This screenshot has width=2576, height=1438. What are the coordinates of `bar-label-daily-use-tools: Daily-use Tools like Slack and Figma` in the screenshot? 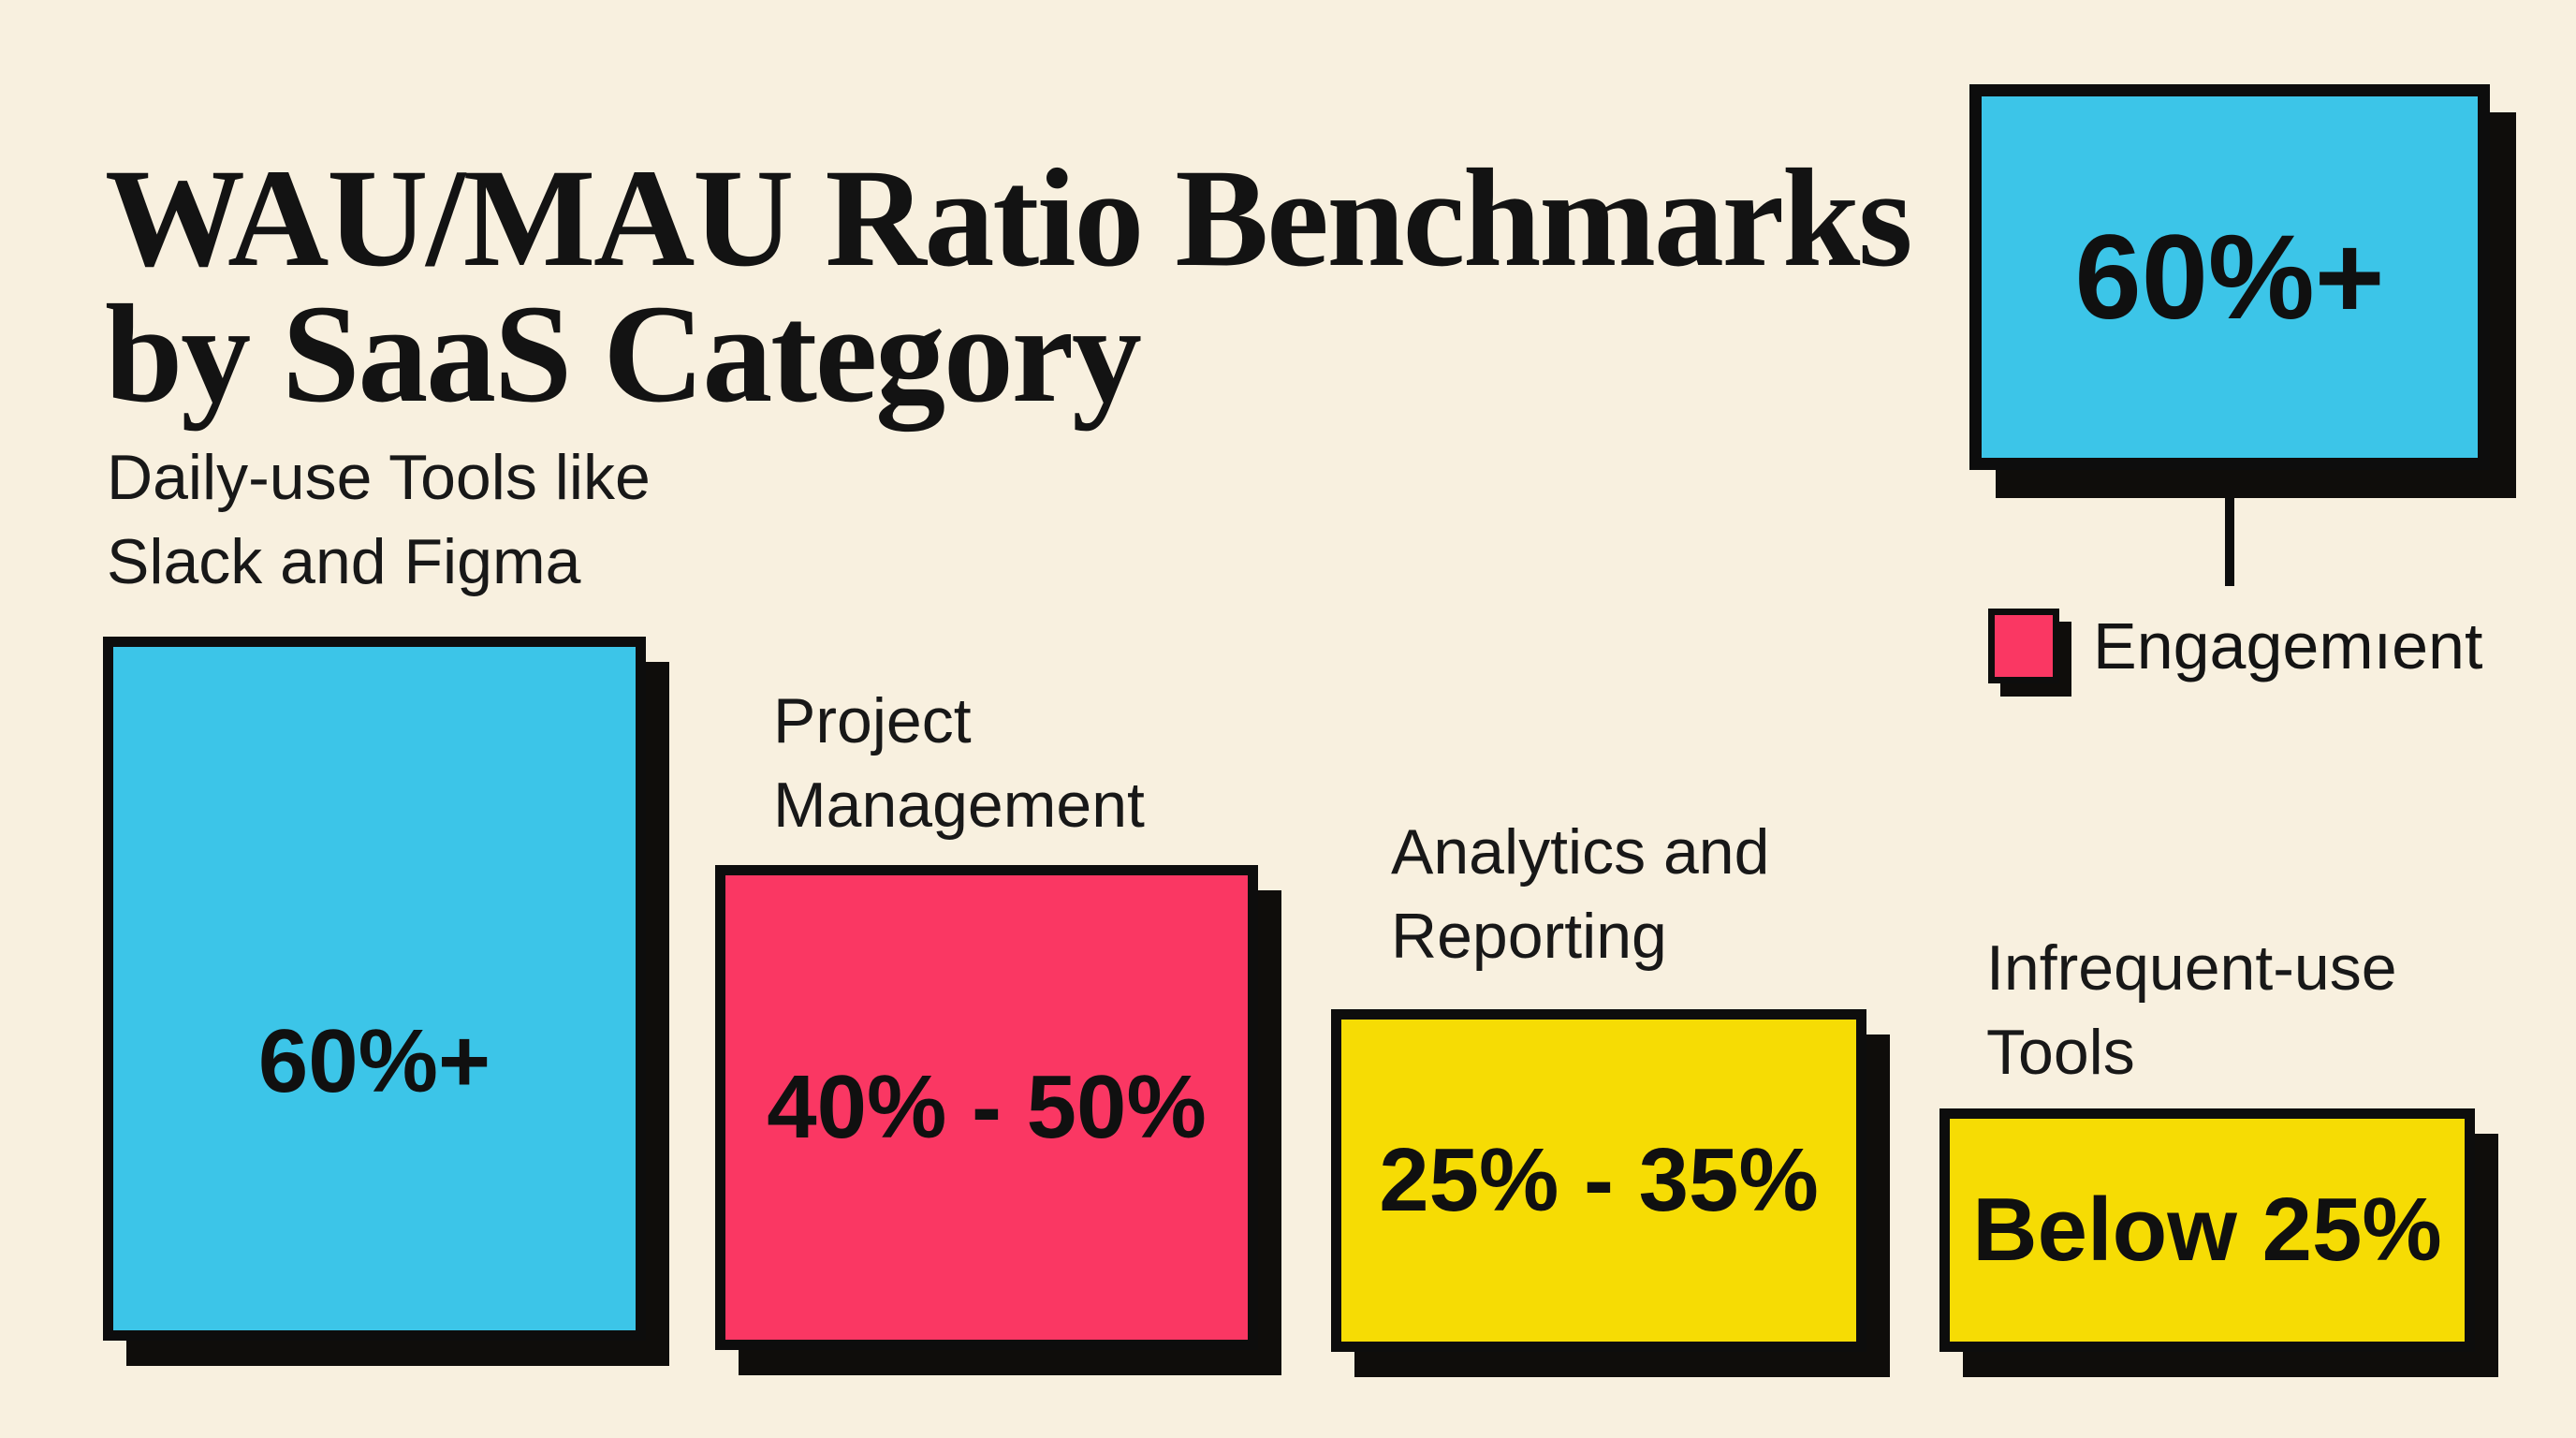 It's located at (379, 519).